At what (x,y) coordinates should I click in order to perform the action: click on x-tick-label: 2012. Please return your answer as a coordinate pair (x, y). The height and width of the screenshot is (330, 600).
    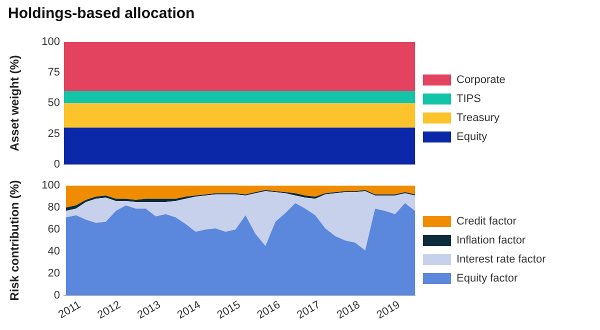
    Looking at the image, I should click on (109, 310).